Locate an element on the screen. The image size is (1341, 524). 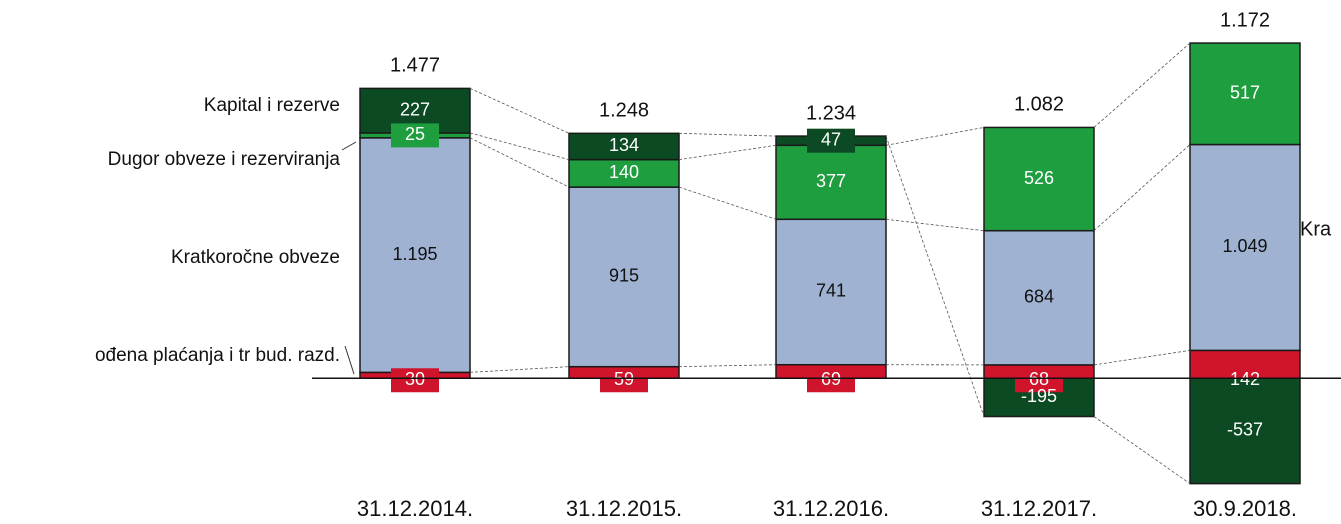
data-label: 741 is located at coordinates (831, 291).